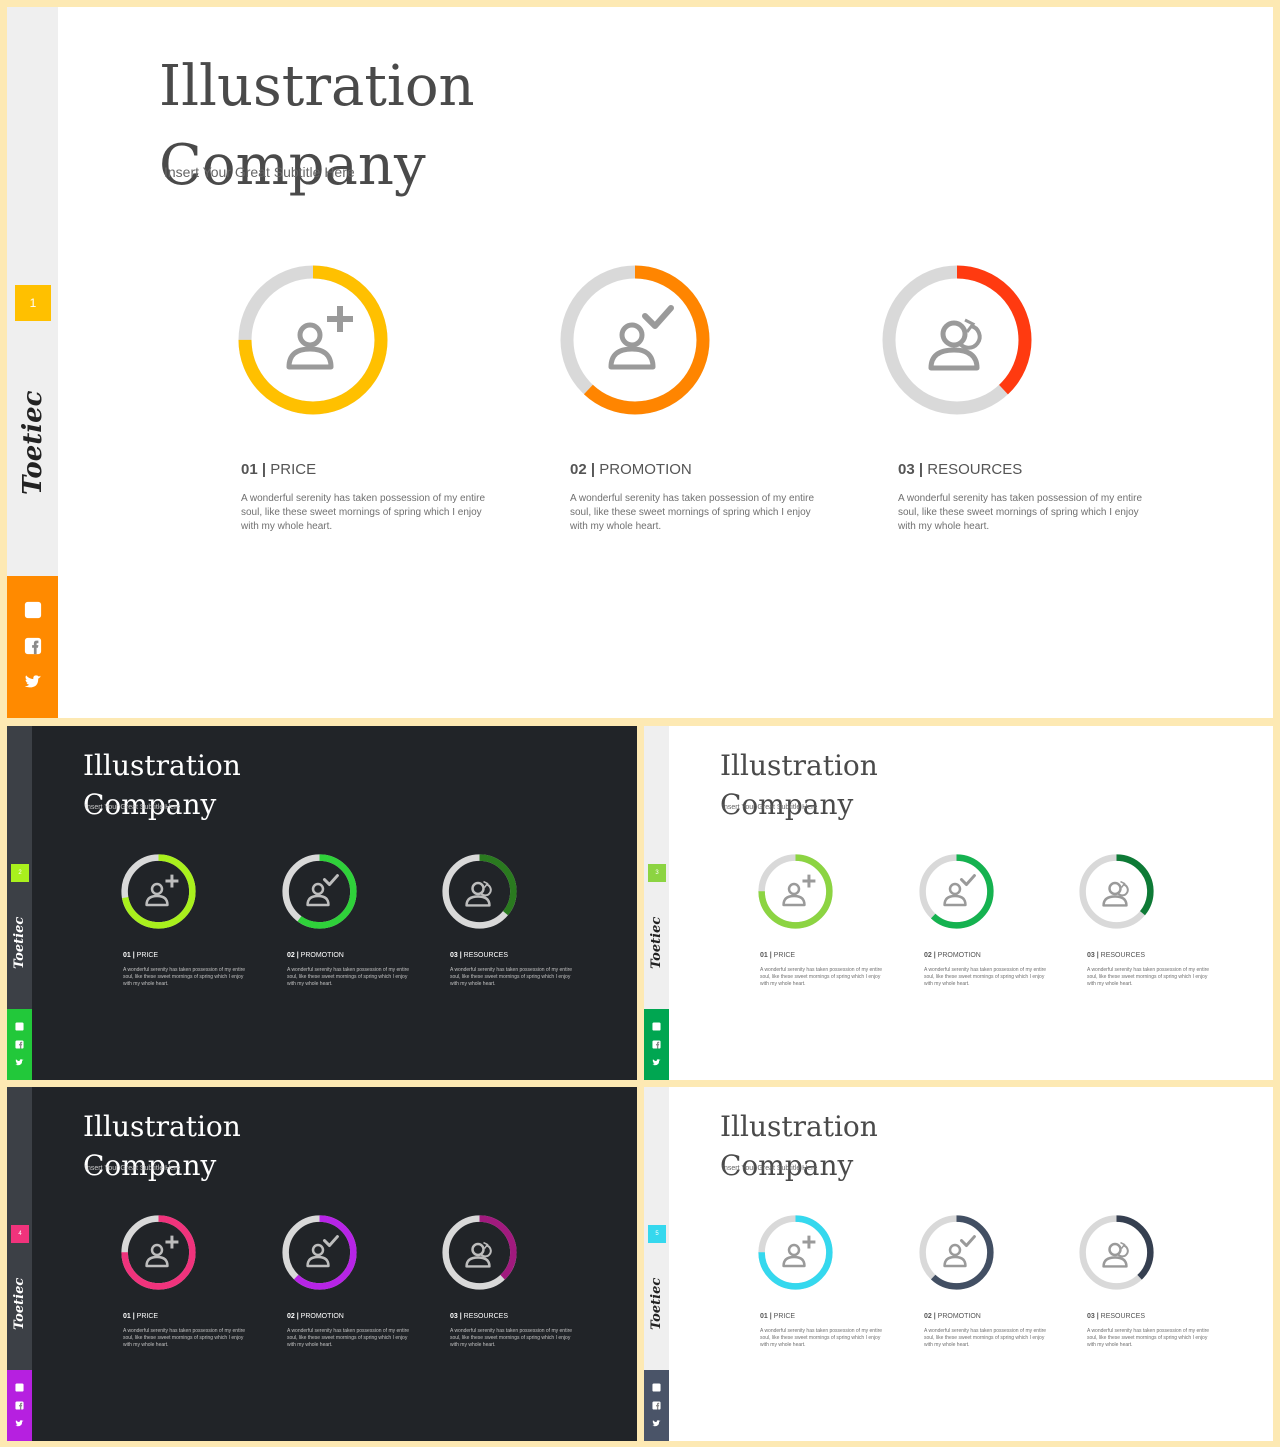 This screenshot has width=1280, height=1447. I want to click on sidebar: 1 Toetiec, so click(32, 362).